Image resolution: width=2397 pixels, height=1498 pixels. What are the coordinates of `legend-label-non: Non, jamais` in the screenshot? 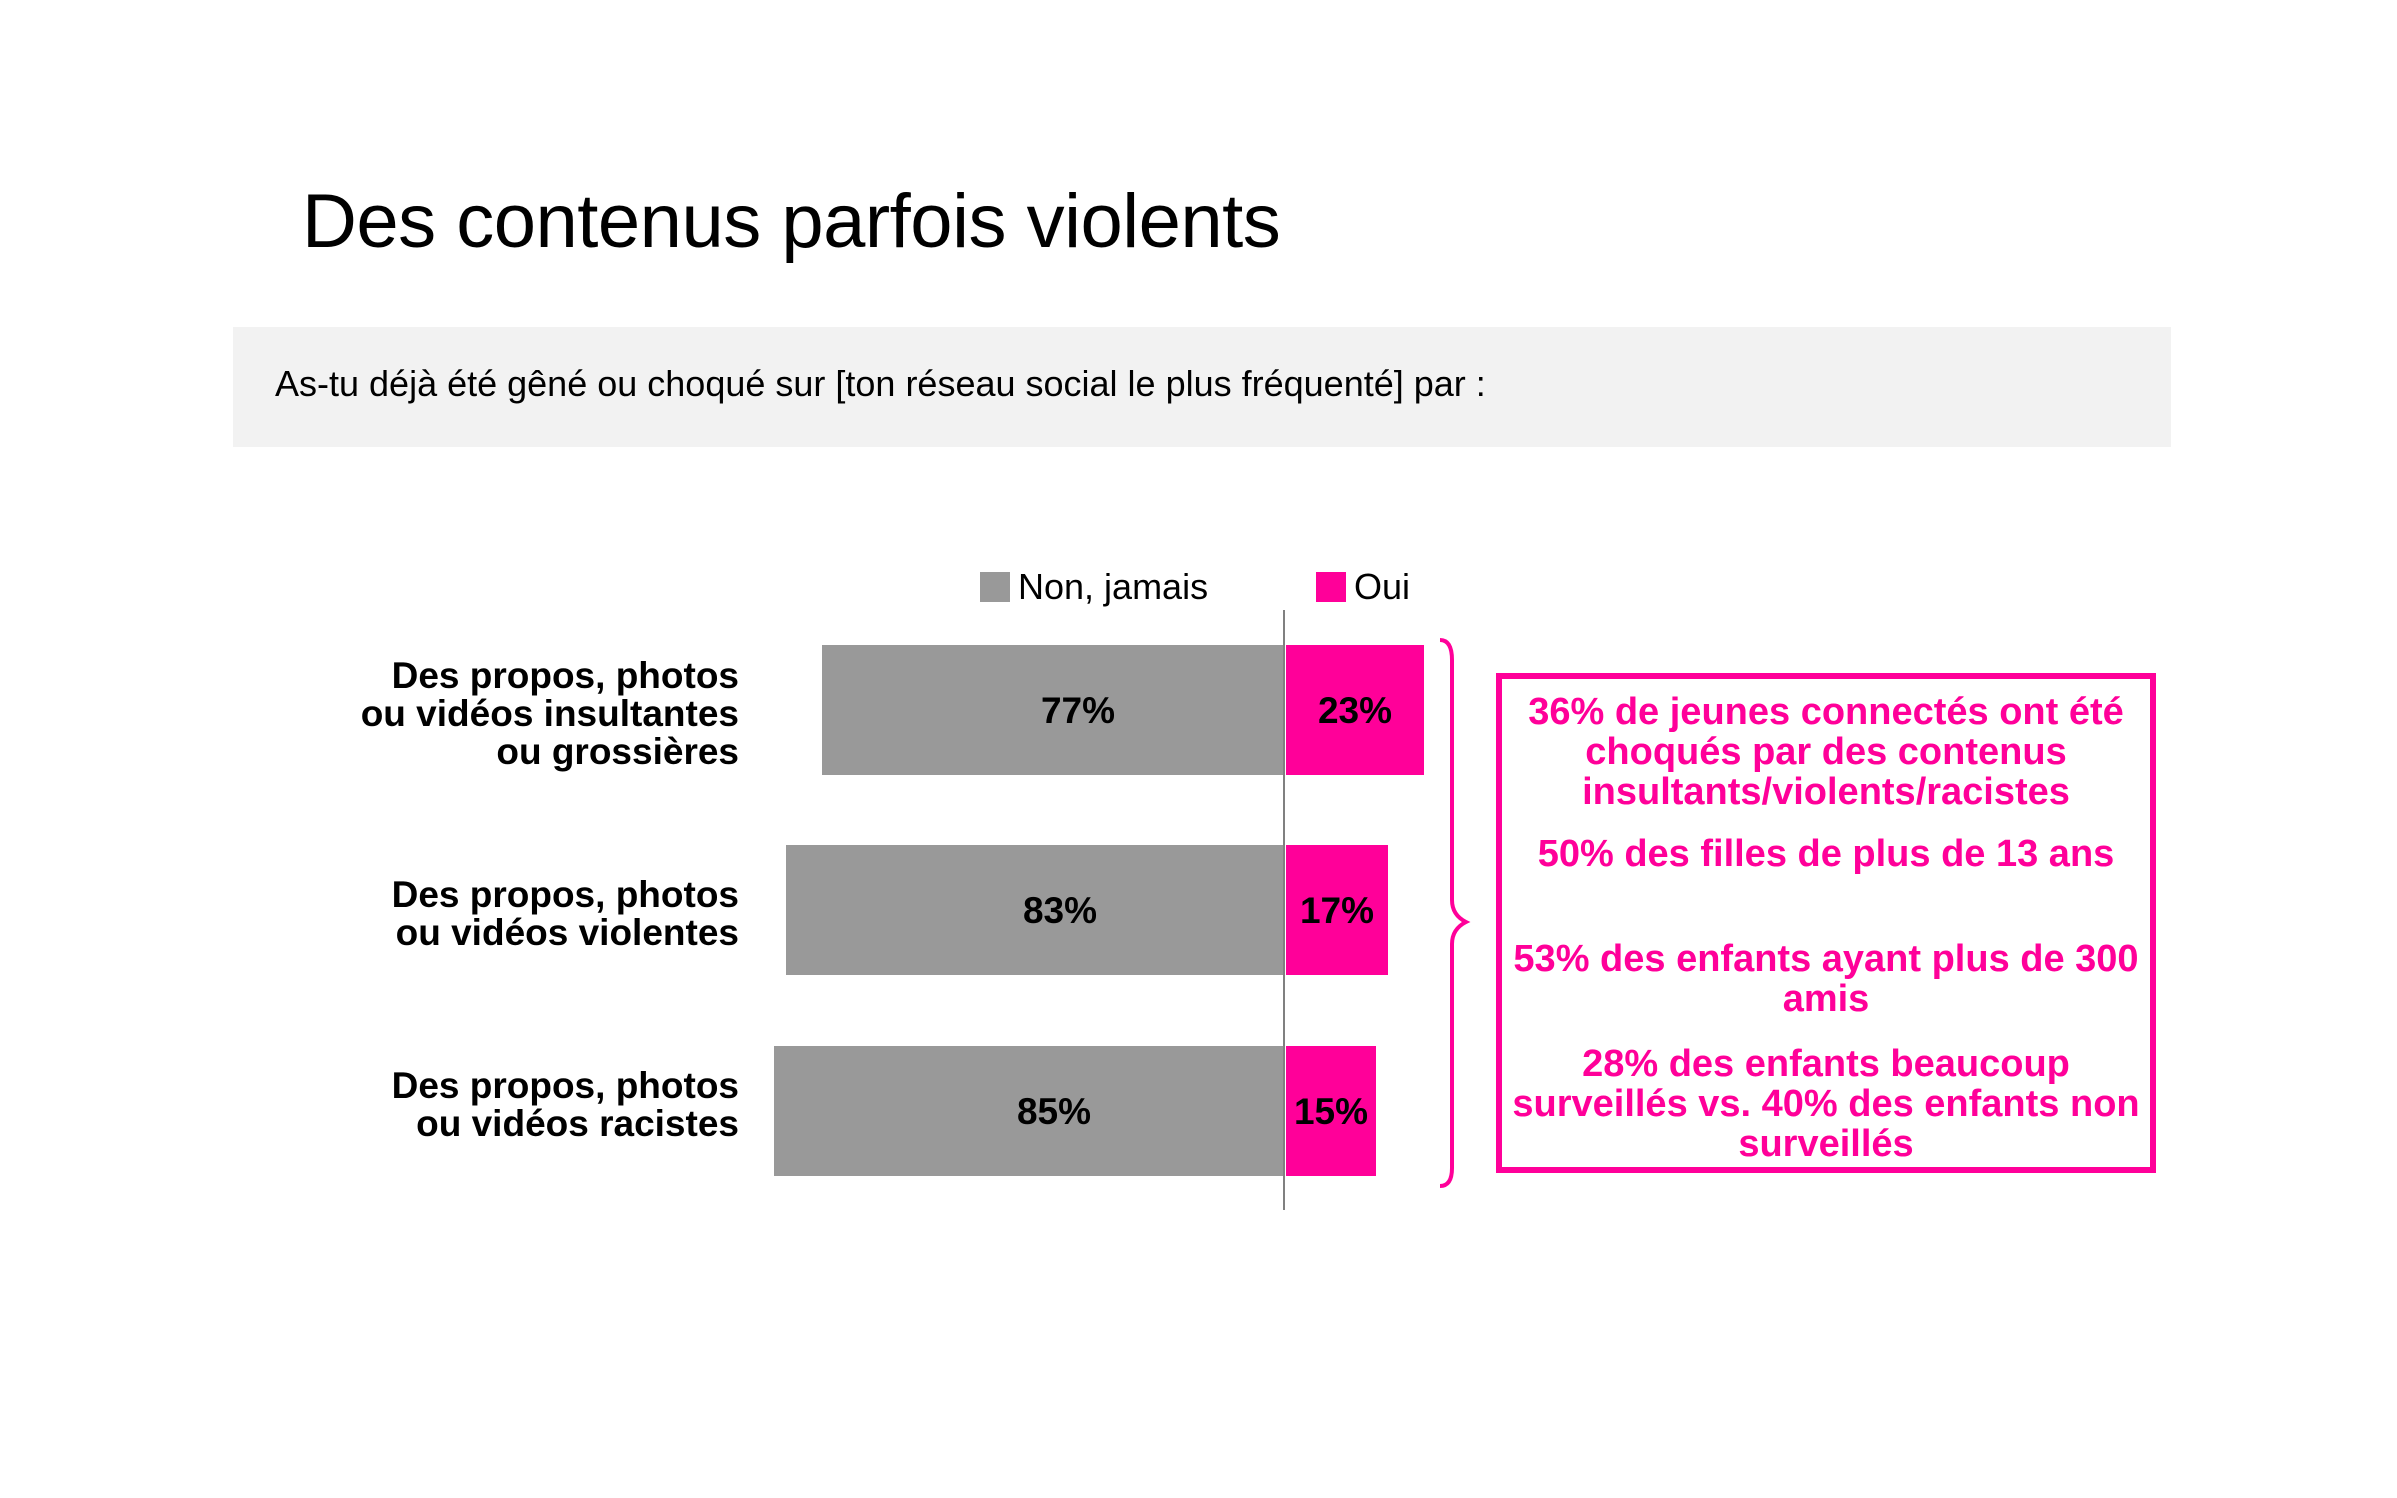 It's located at (1113, 586).